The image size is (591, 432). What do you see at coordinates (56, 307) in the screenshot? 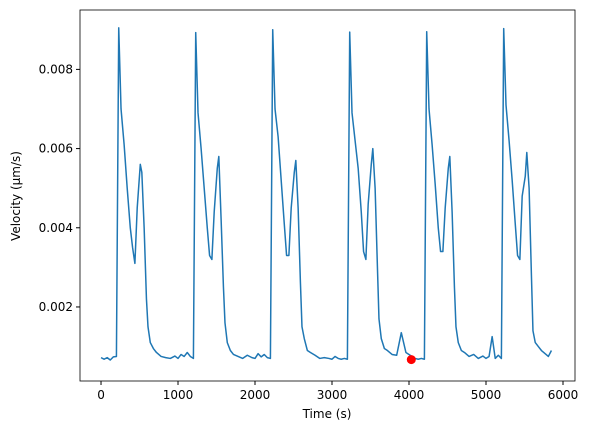
I see `y-tick-label: 0.002` at bounding box center [56, 307].